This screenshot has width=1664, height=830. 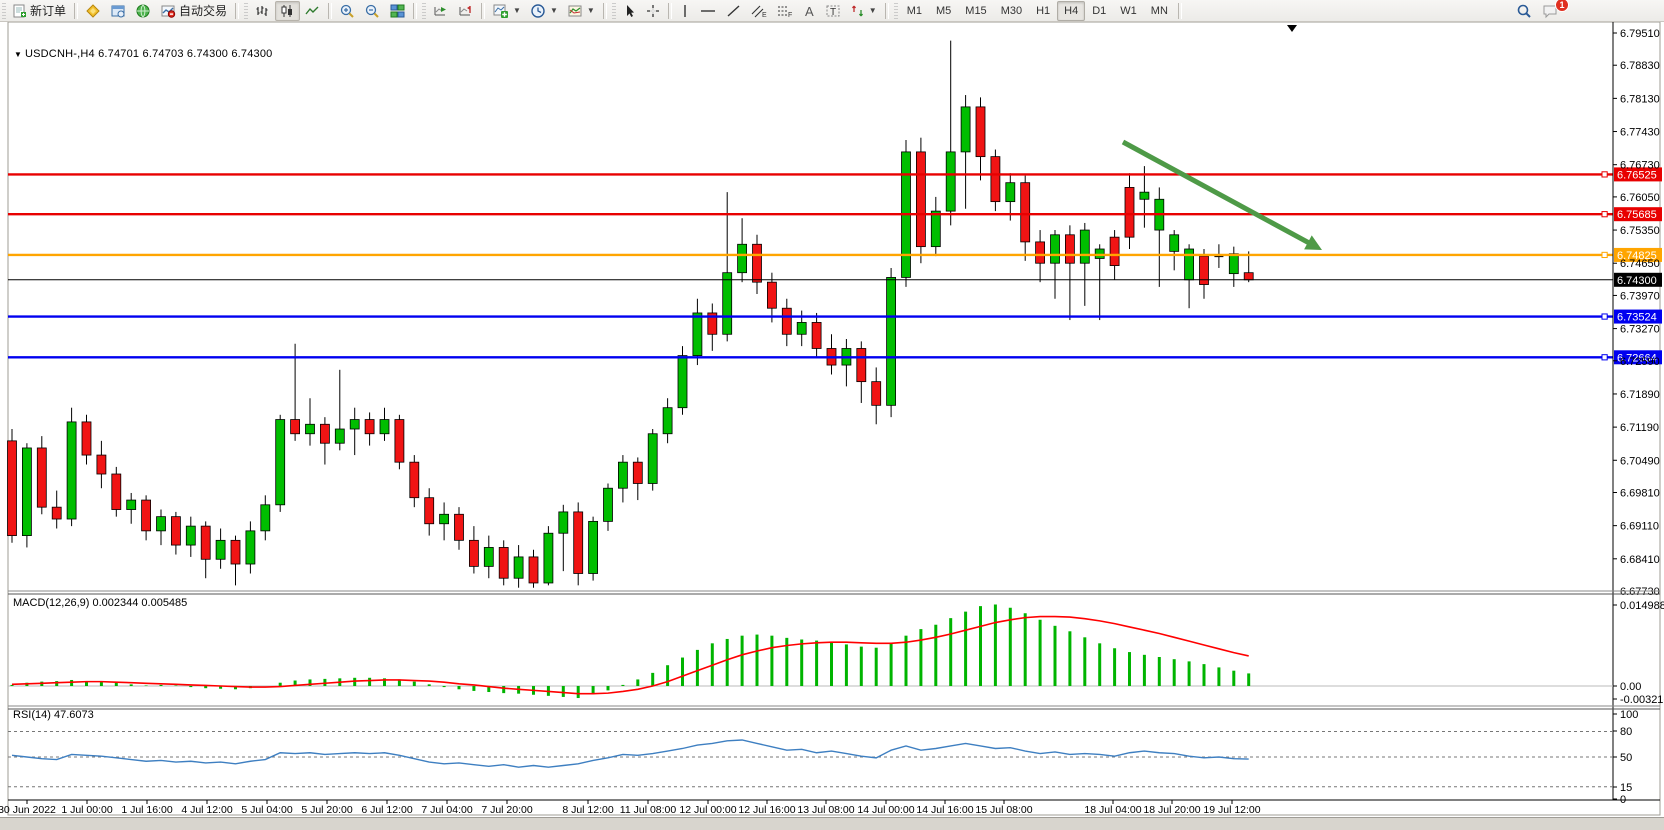 What do you see at coordinates (648, 810) in the screenshot?
I see `time-axis-label: 11 Jul 08:00` at bounding box center [648, 810].